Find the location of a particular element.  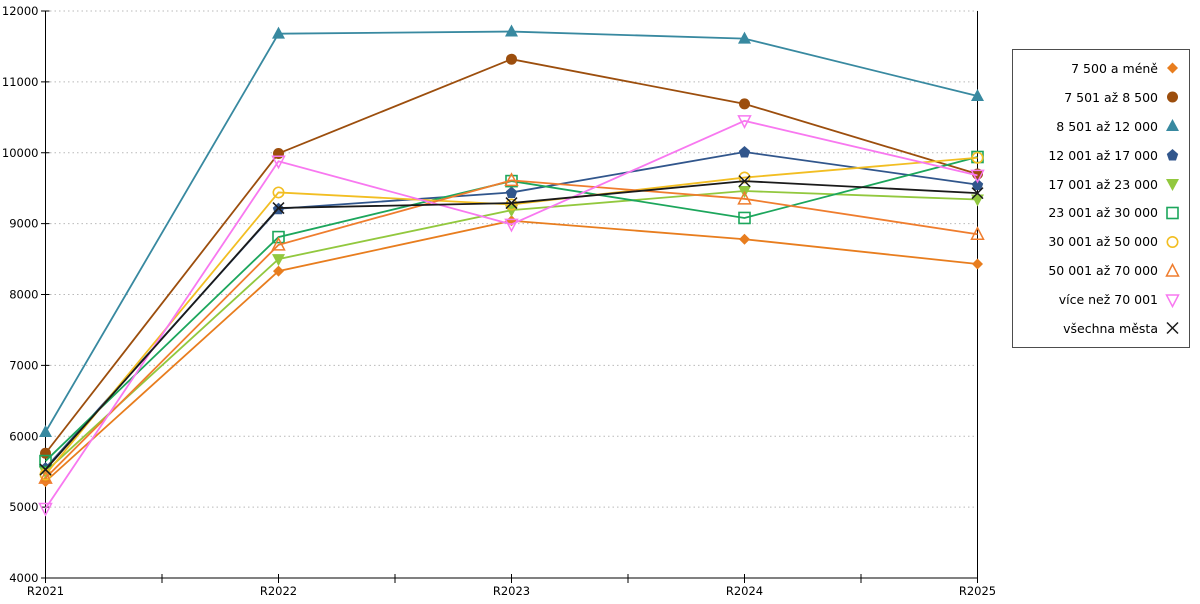

legend-item-label: 30 001 až 50 000 is located at coordinates (1103, 242).